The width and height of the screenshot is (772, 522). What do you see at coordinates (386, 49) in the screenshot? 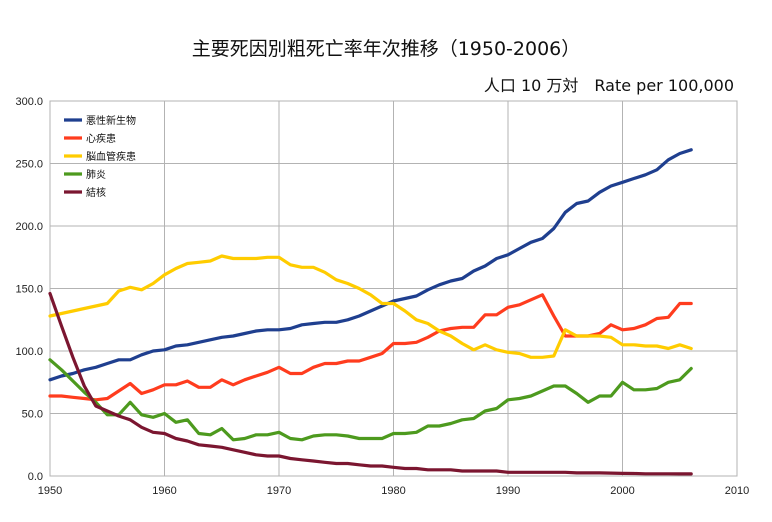
I see `chart-title: 主要死因別粗死亡率年次推移（1950-2006）` at bounding box center [386, 49].